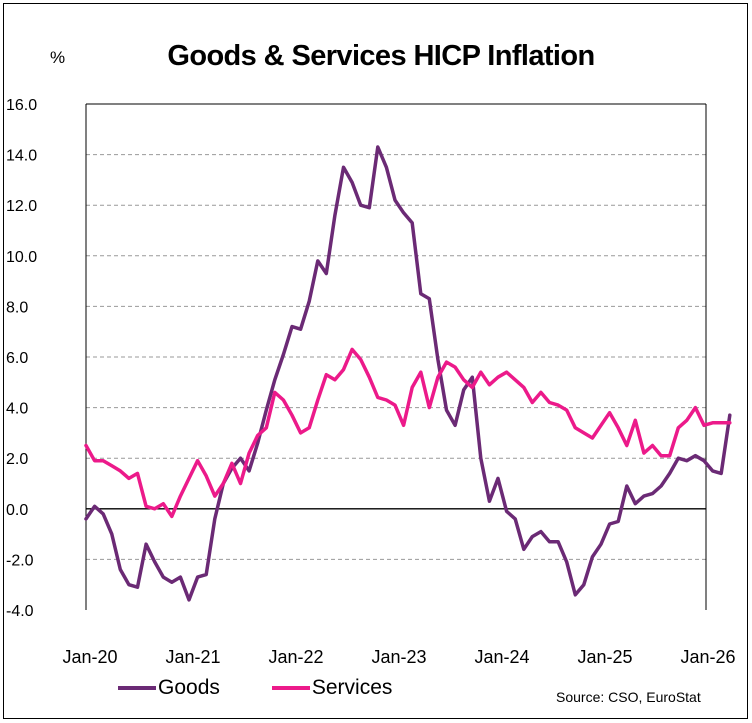 The image size is (752, 723). What do you see at coordinates (604, 657) in the screenshot?
I see `x-tick-label: Jan-25` at bounding box center [604, 657].